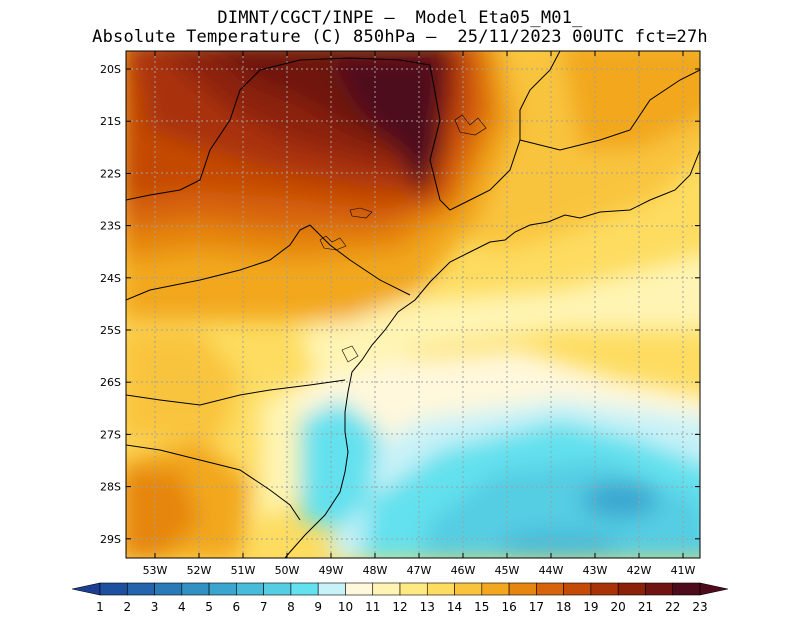  Describe the element at coordinates (590, 607) in the screenshot. I see `colorbar-label: 19` at that location.